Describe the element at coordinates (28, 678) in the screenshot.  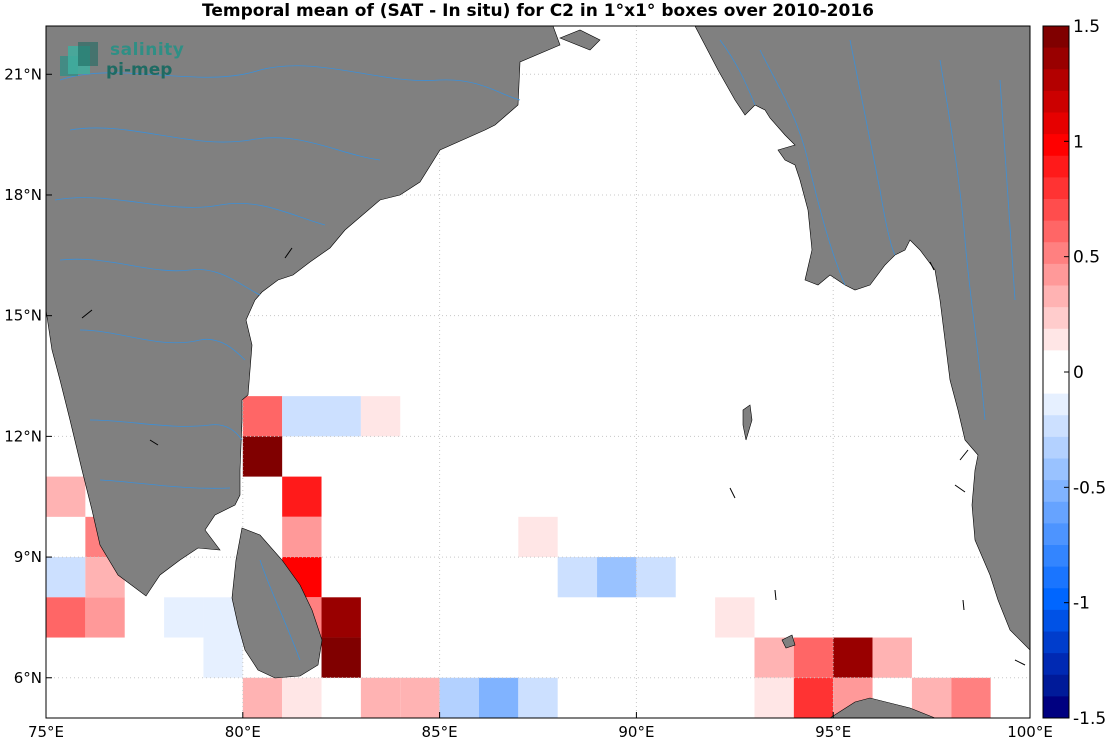
I see `y-tick-label: 6°N` at that location.